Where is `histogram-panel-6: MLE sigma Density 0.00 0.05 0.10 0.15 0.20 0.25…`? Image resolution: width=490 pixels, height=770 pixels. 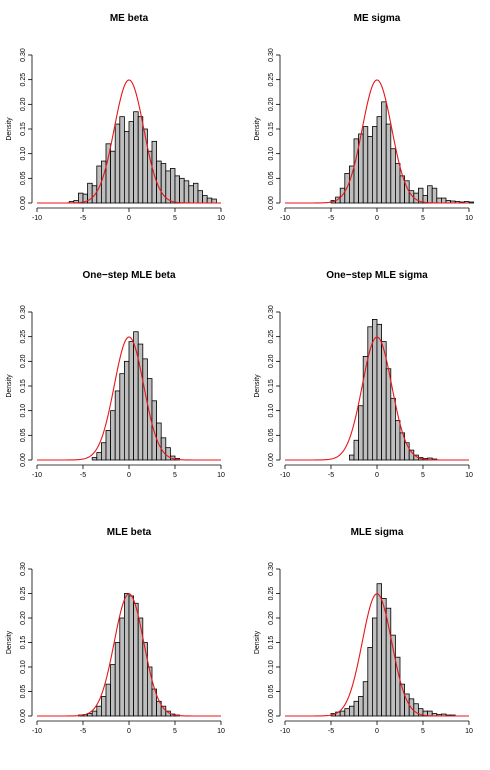
histogram-panel-6: MLE sigma Density 0.00 0.05 0.10 0.15 0.20 0.25… is located at coordinates (363, 631).